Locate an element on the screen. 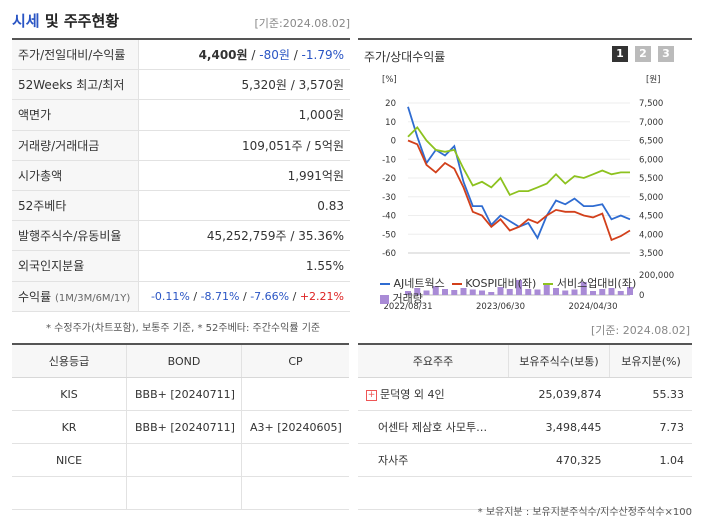 The width and height of the screenshot is (702, 525). table-row: 자사주 470,325 1.04 is located at coordinates (525, 460).